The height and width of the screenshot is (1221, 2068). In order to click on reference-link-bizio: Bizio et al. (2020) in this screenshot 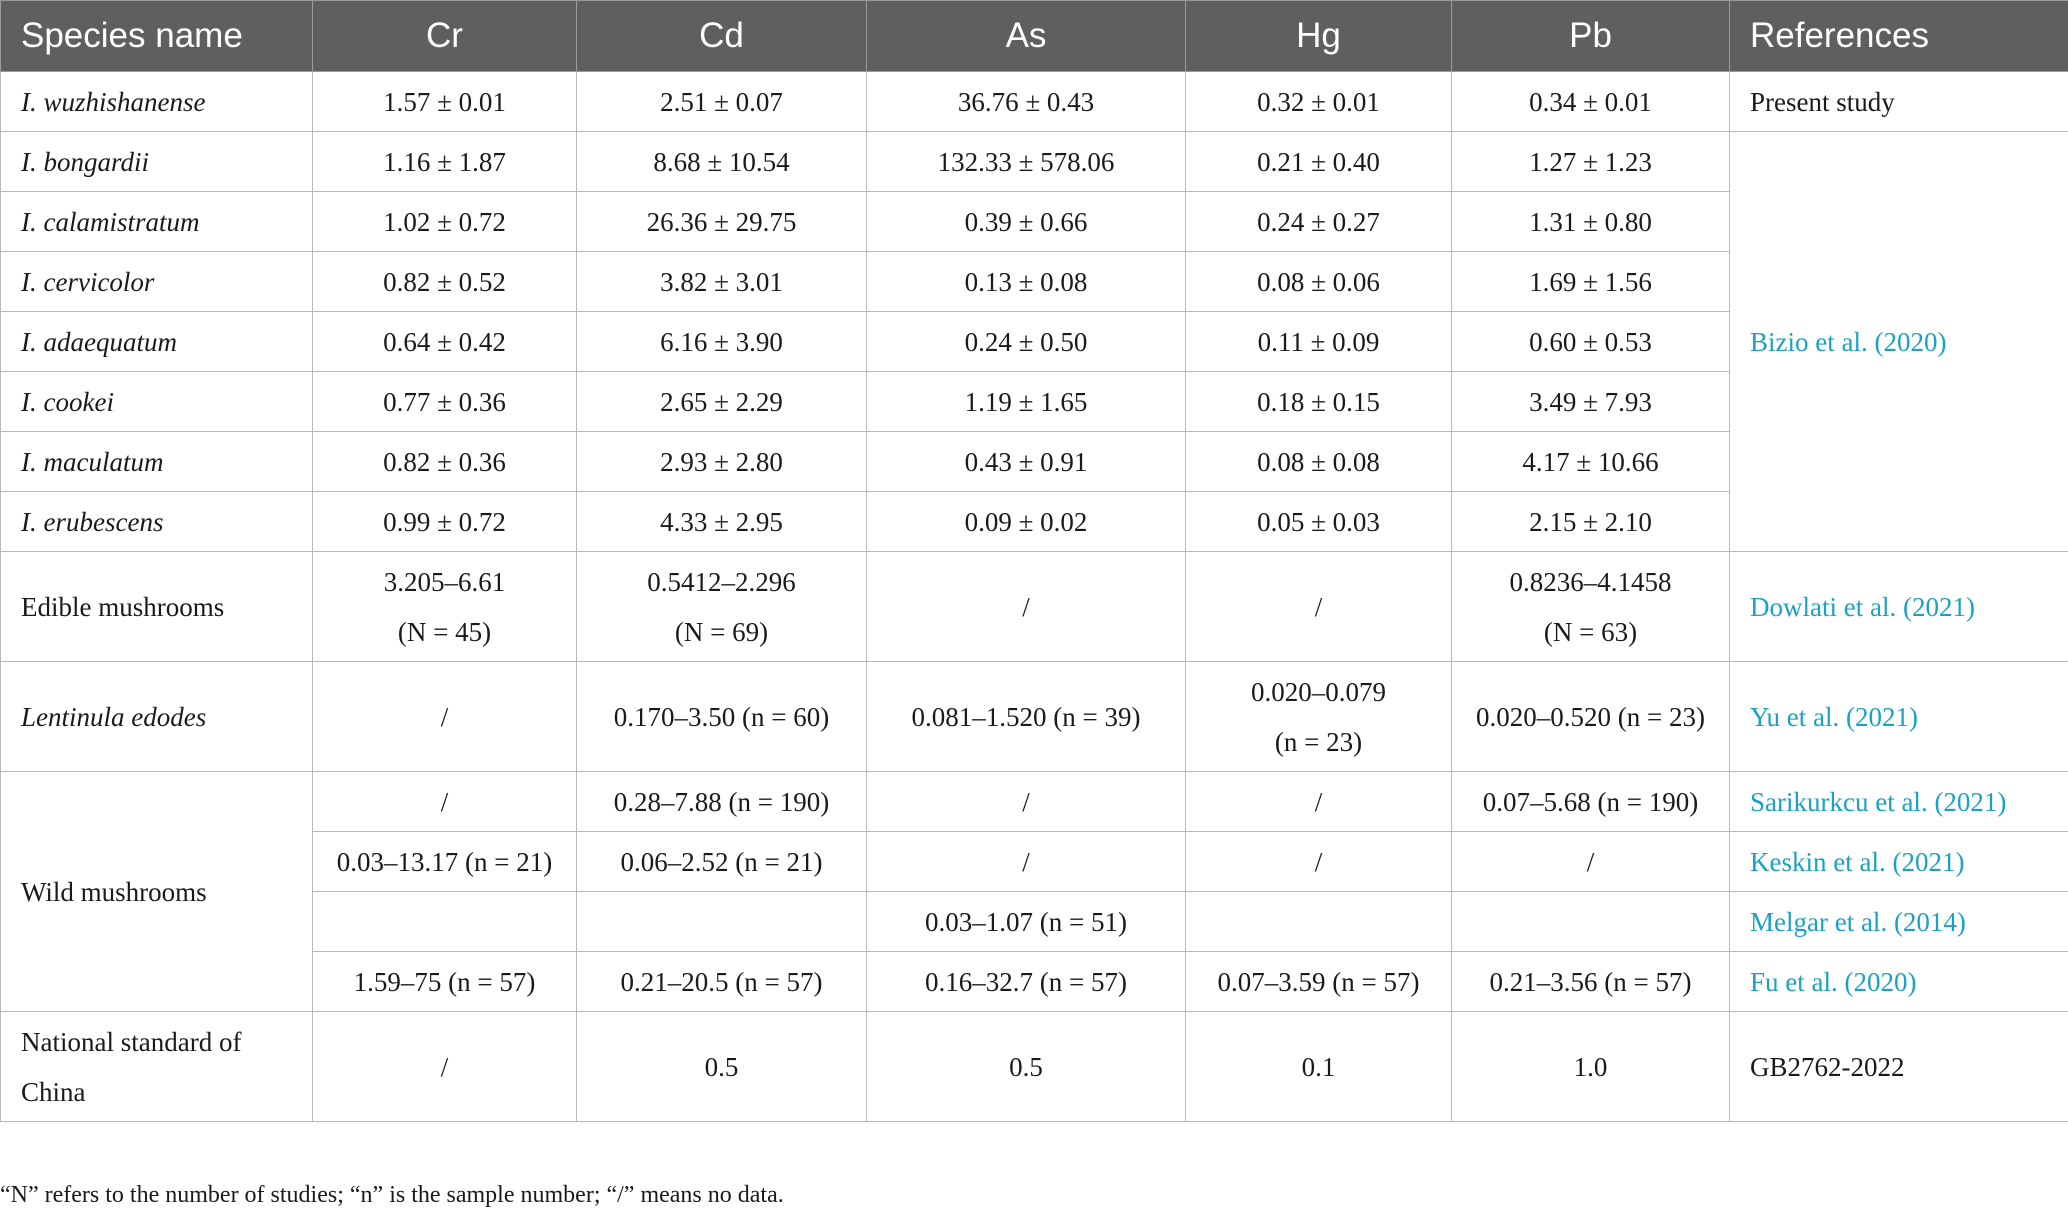, I will do `click(1898, 341)`.